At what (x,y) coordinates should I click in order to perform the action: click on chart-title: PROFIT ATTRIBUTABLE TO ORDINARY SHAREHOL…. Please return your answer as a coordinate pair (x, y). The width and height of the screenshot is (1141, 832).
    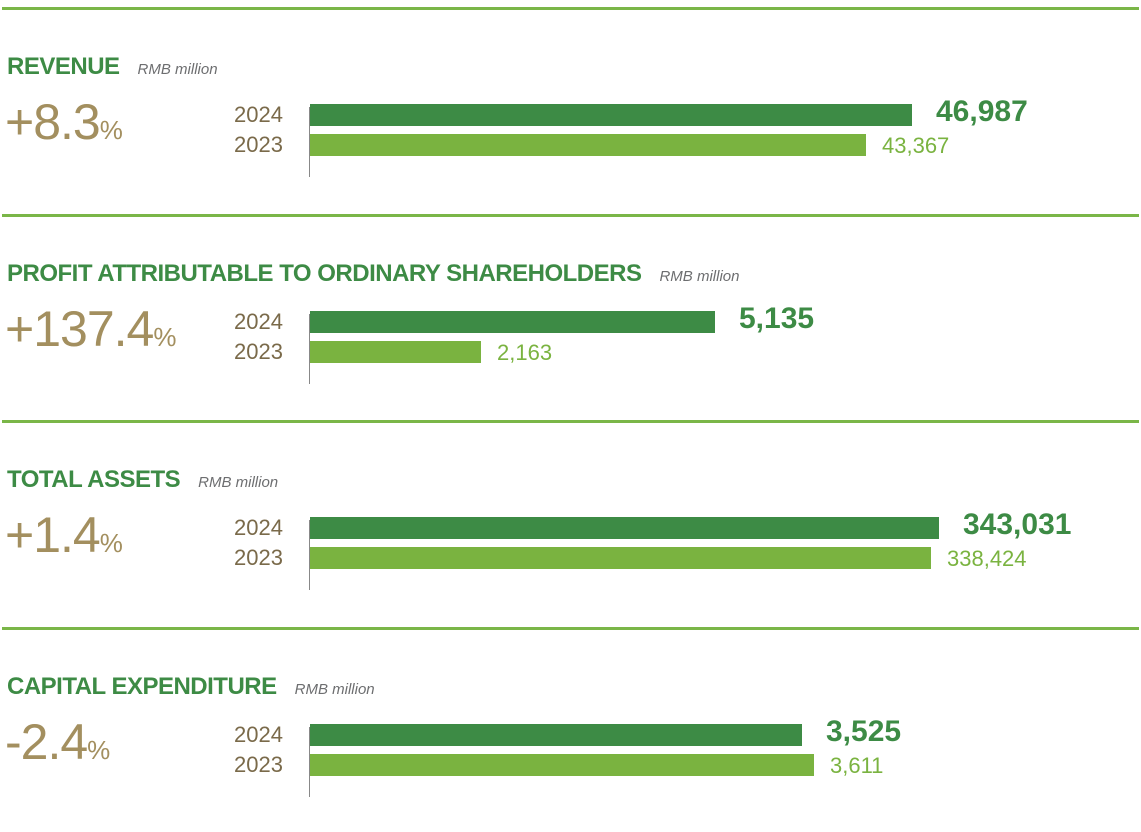
    Looking at the image, I should click on (373, 274).